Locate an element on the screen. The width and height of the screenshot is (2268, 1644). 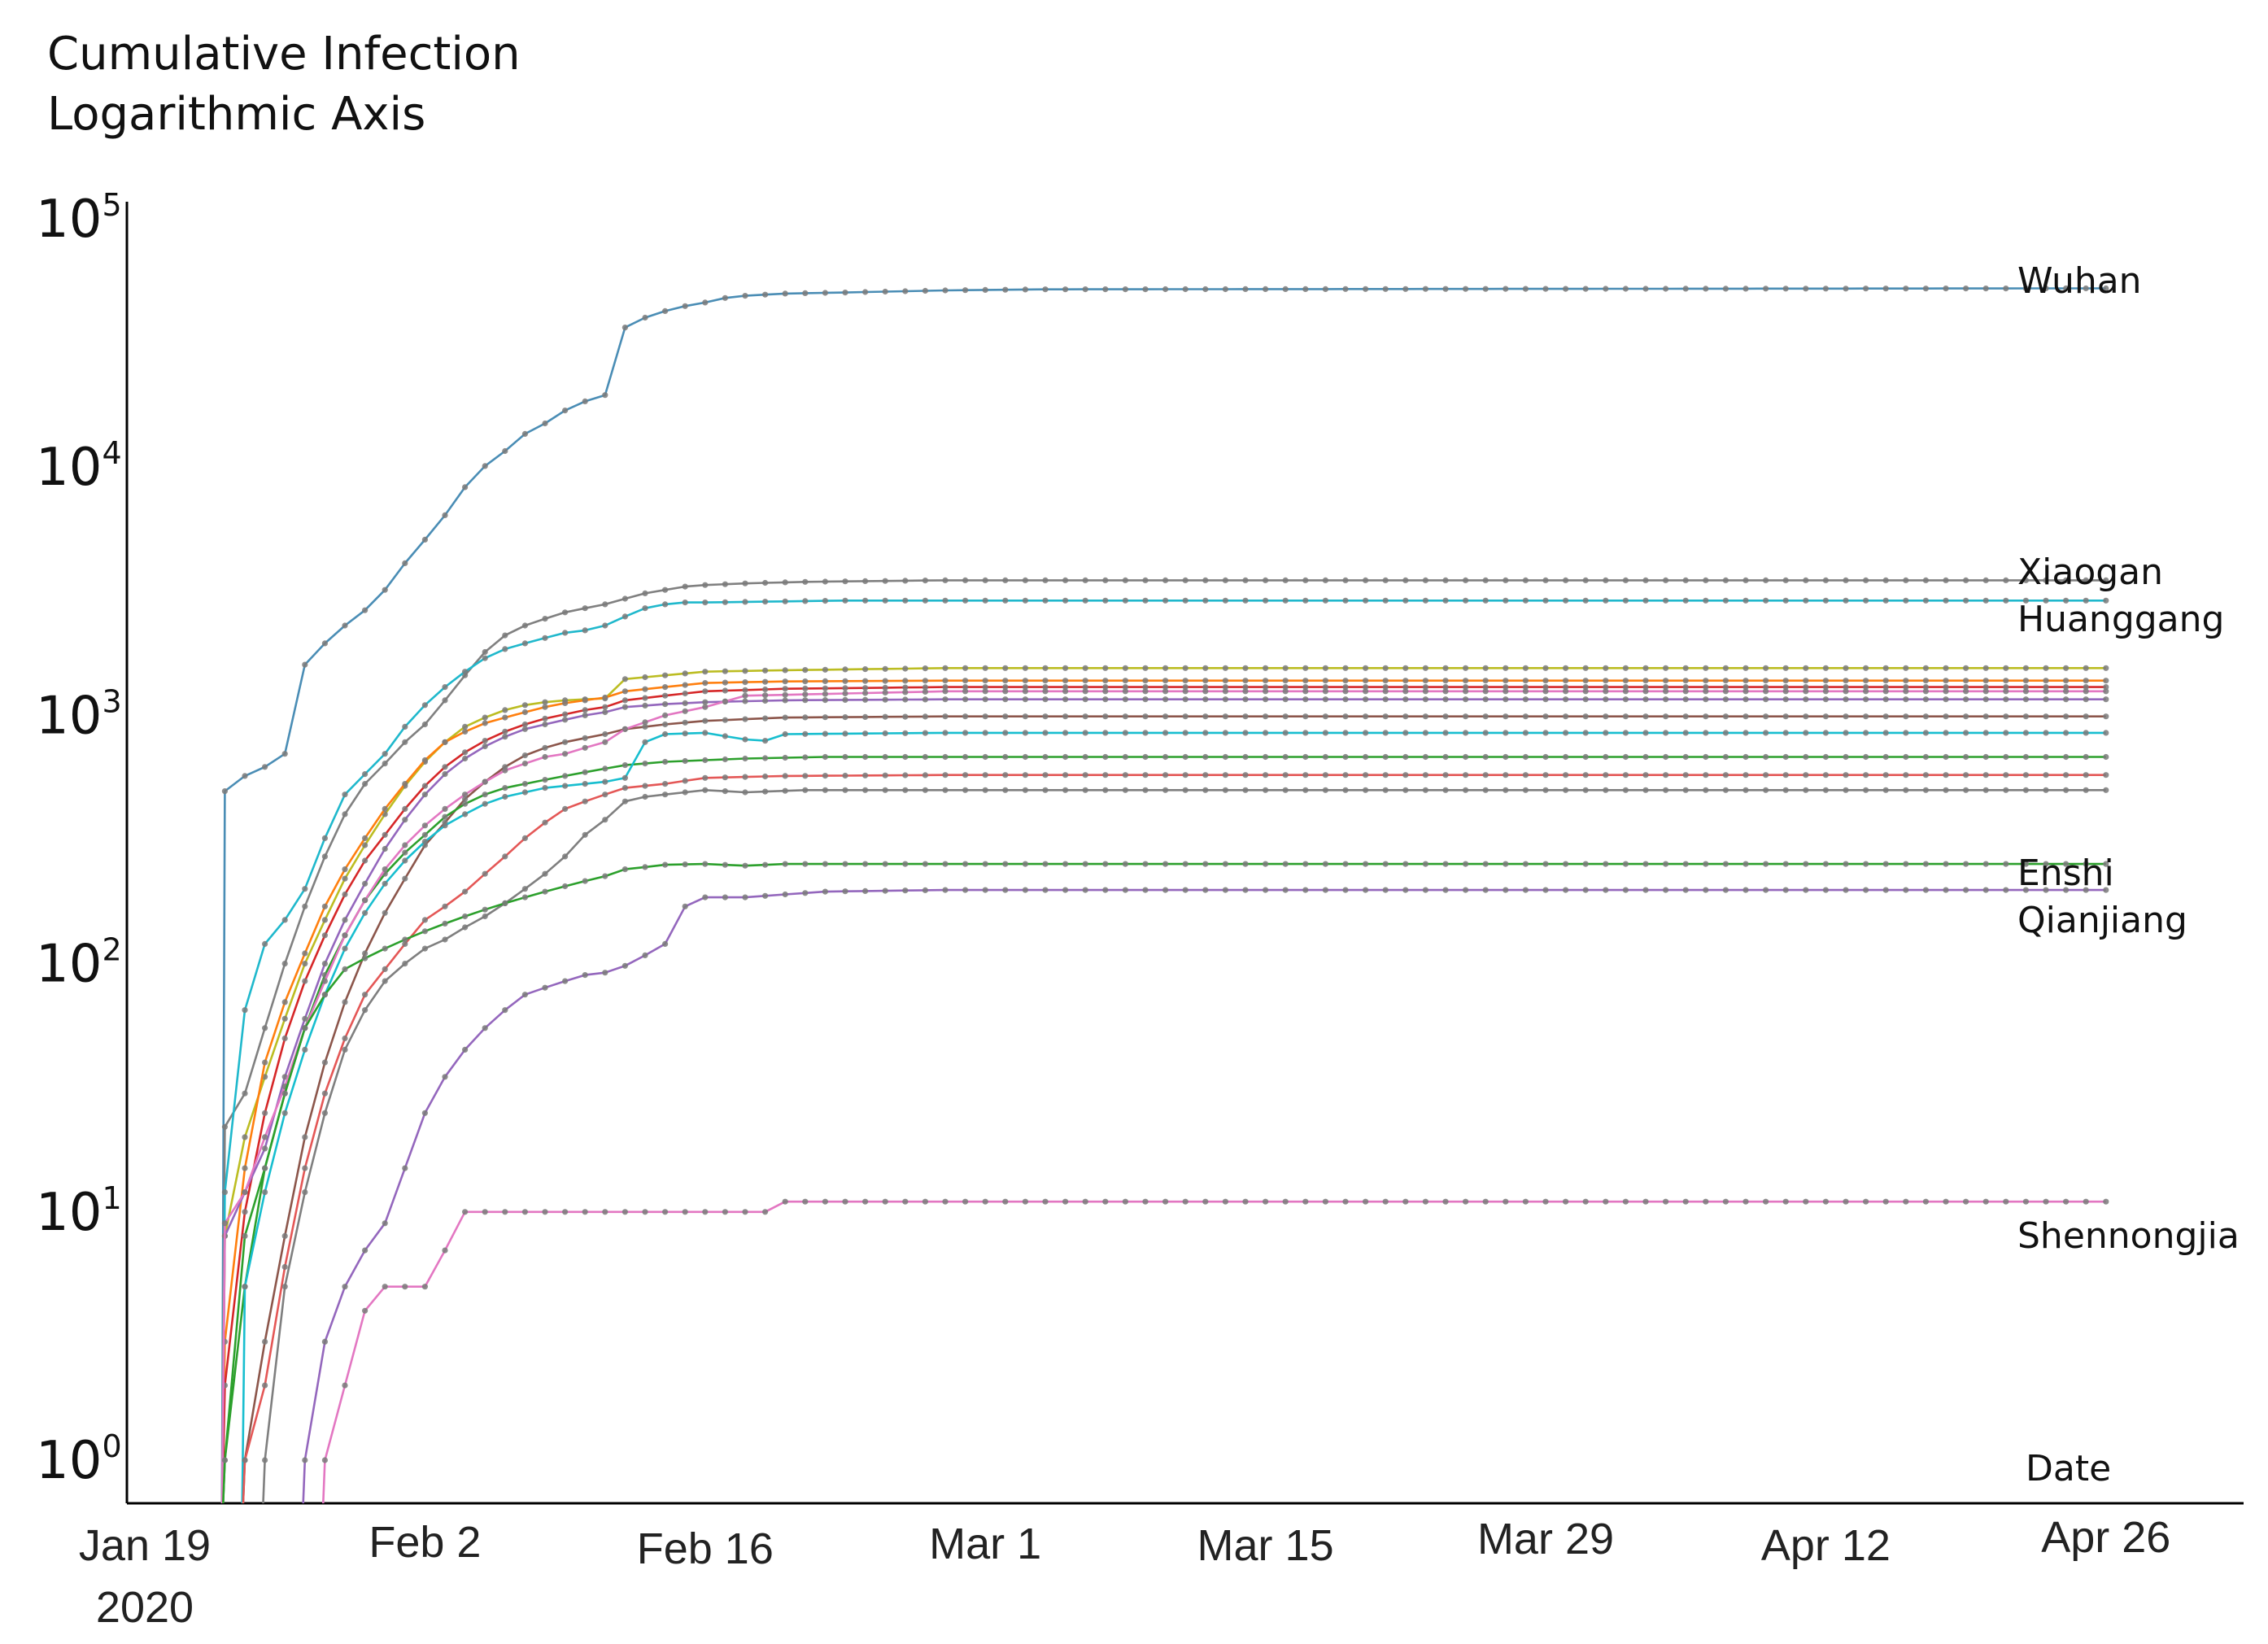
y-tick-label: 103 is located at coordinates (79, 714).